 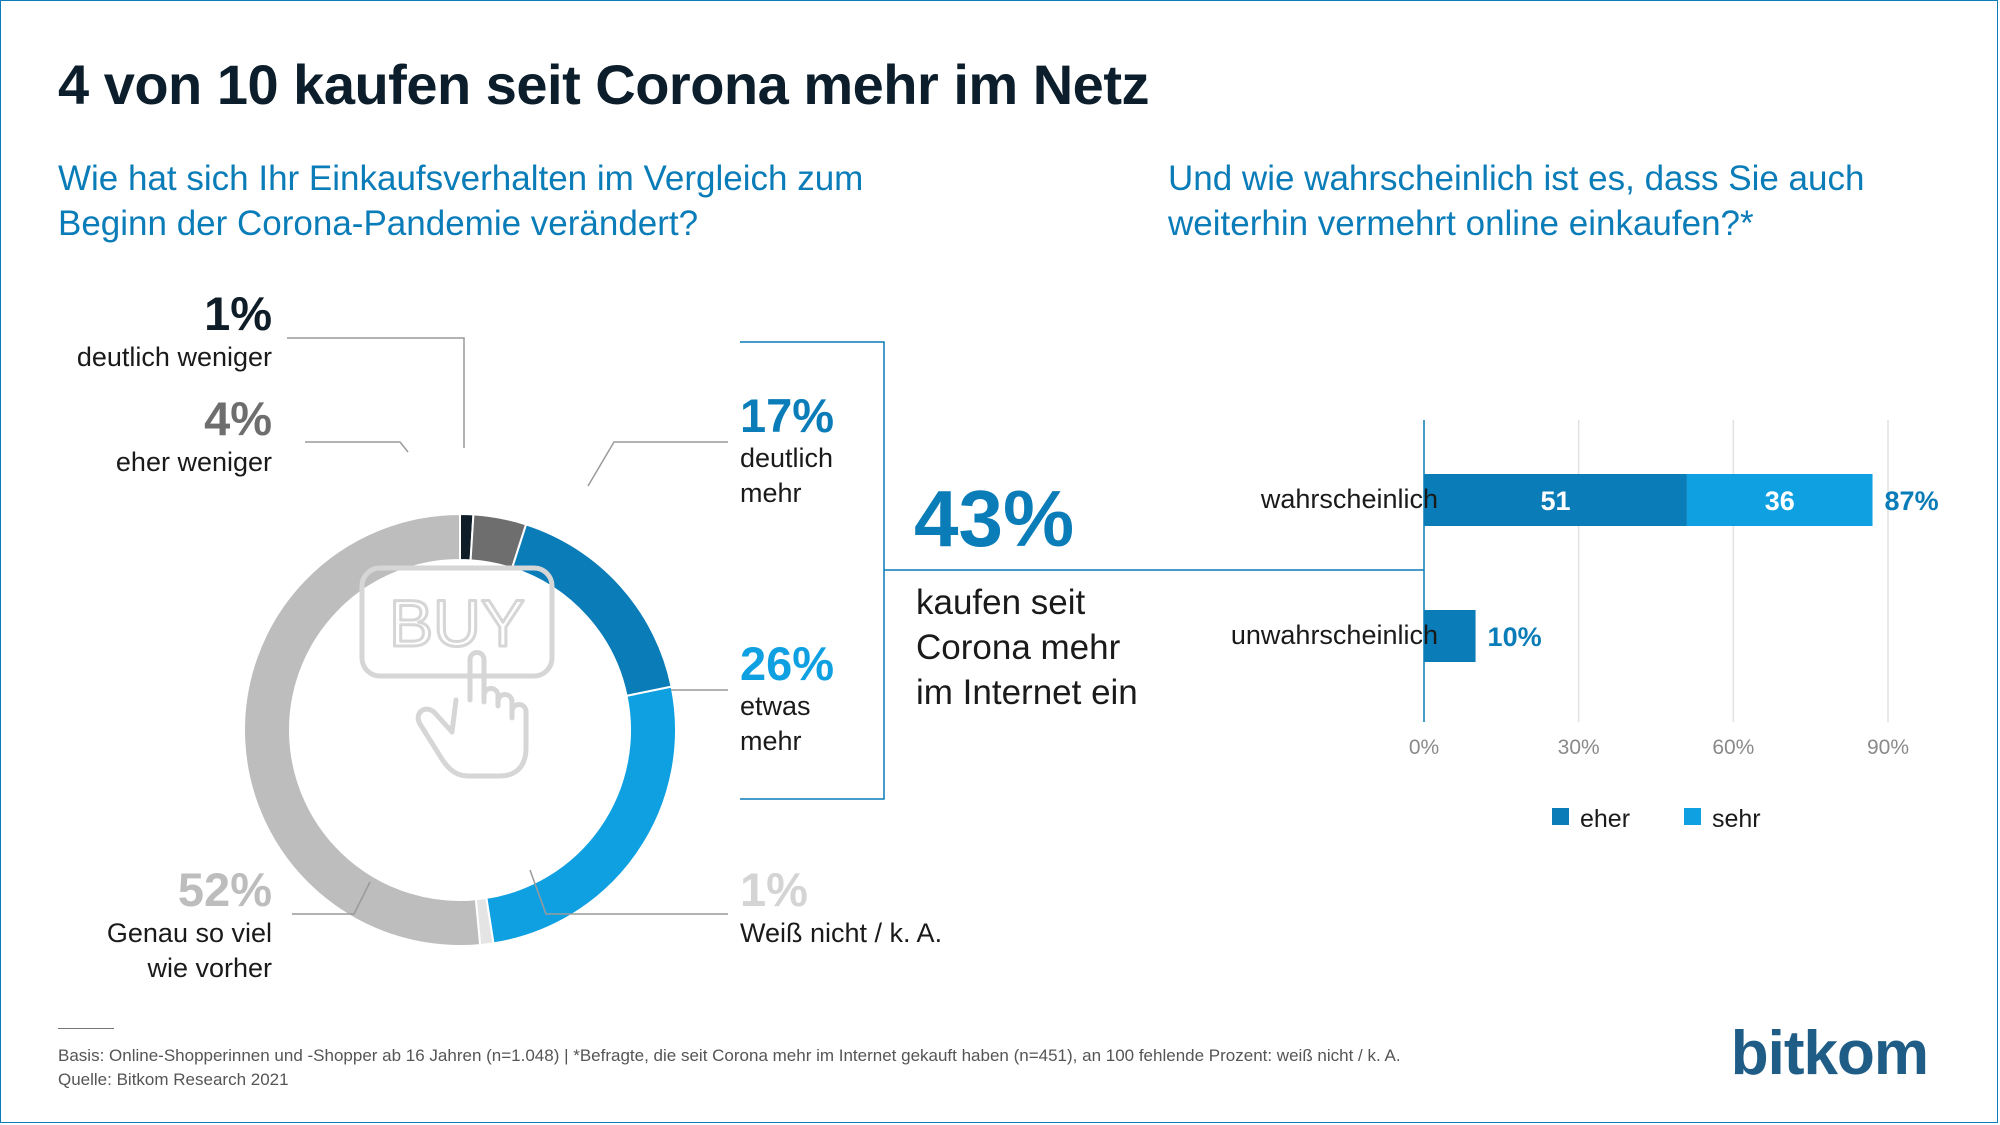 What do you see at coordinates (771, 741) in the screenshot?
I see `label-etwas-mehr-line2: mehr` at bounding box center [771, 741].